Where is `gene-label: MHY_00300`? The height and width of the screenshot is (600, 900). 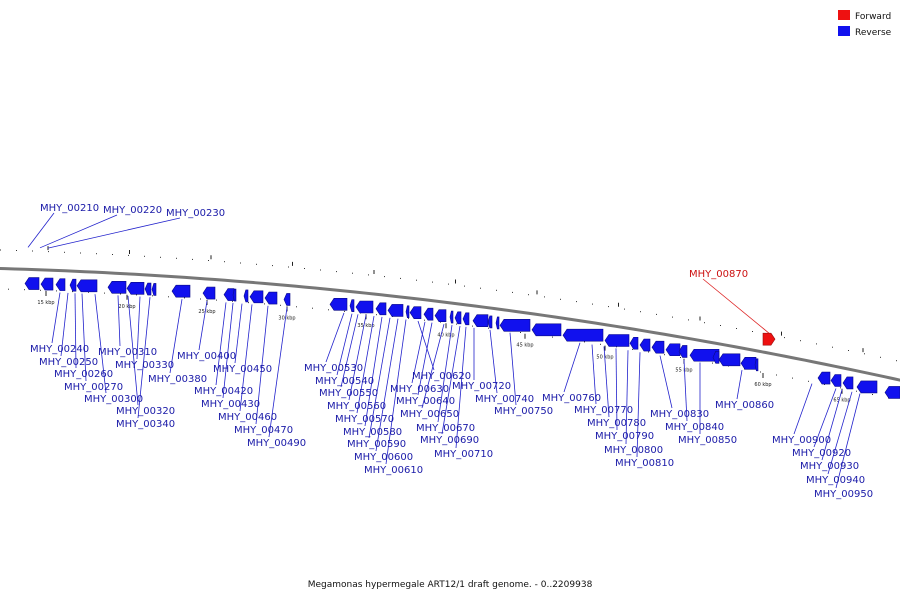
gene-label: MHY_00300 is located at coordinates (113, 399).